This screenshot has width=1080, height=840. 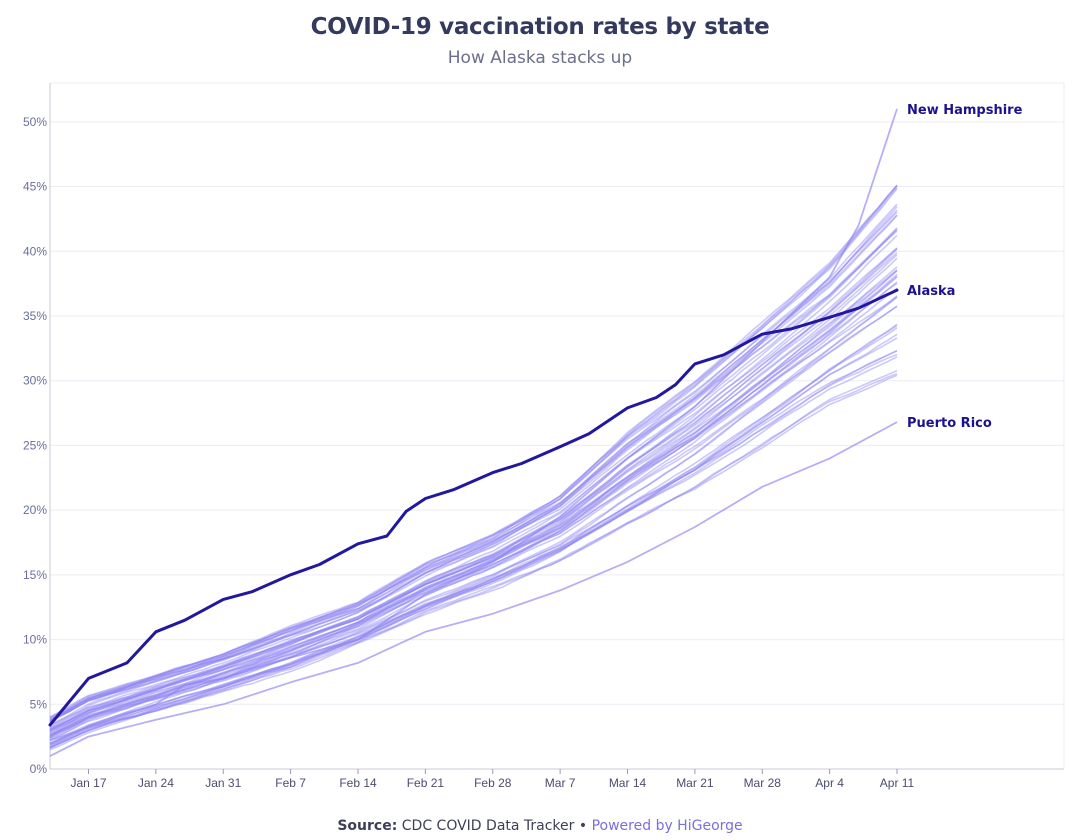 I want to click on powered-by-link: Powered by HiGeorge, so click(x=667, y=826).